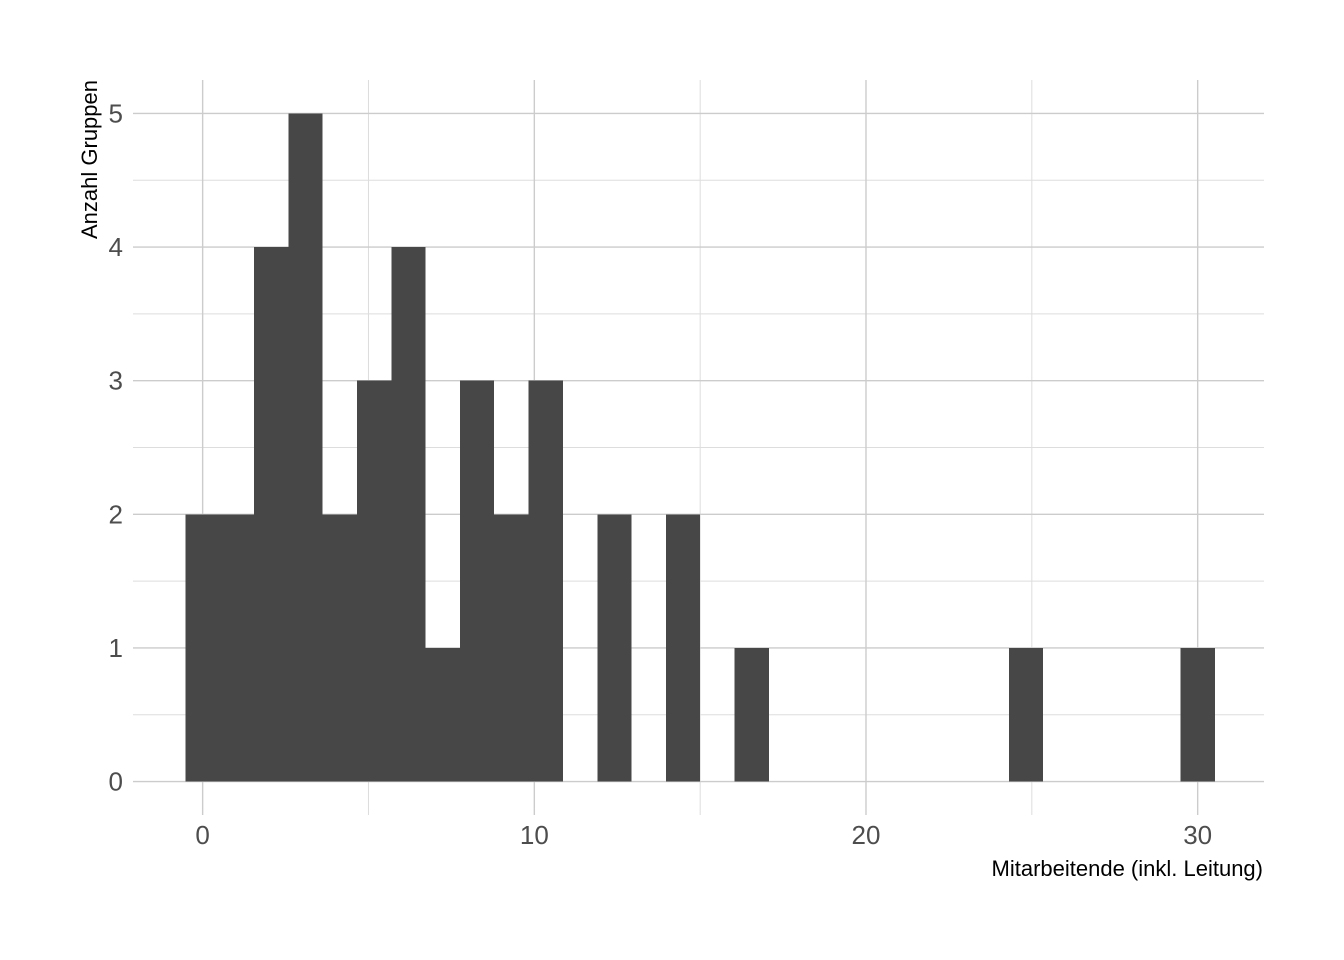 The height and width of the screenshot is (960, 1344). I want to click on x-tick-label: 30, so click(1197, 835).